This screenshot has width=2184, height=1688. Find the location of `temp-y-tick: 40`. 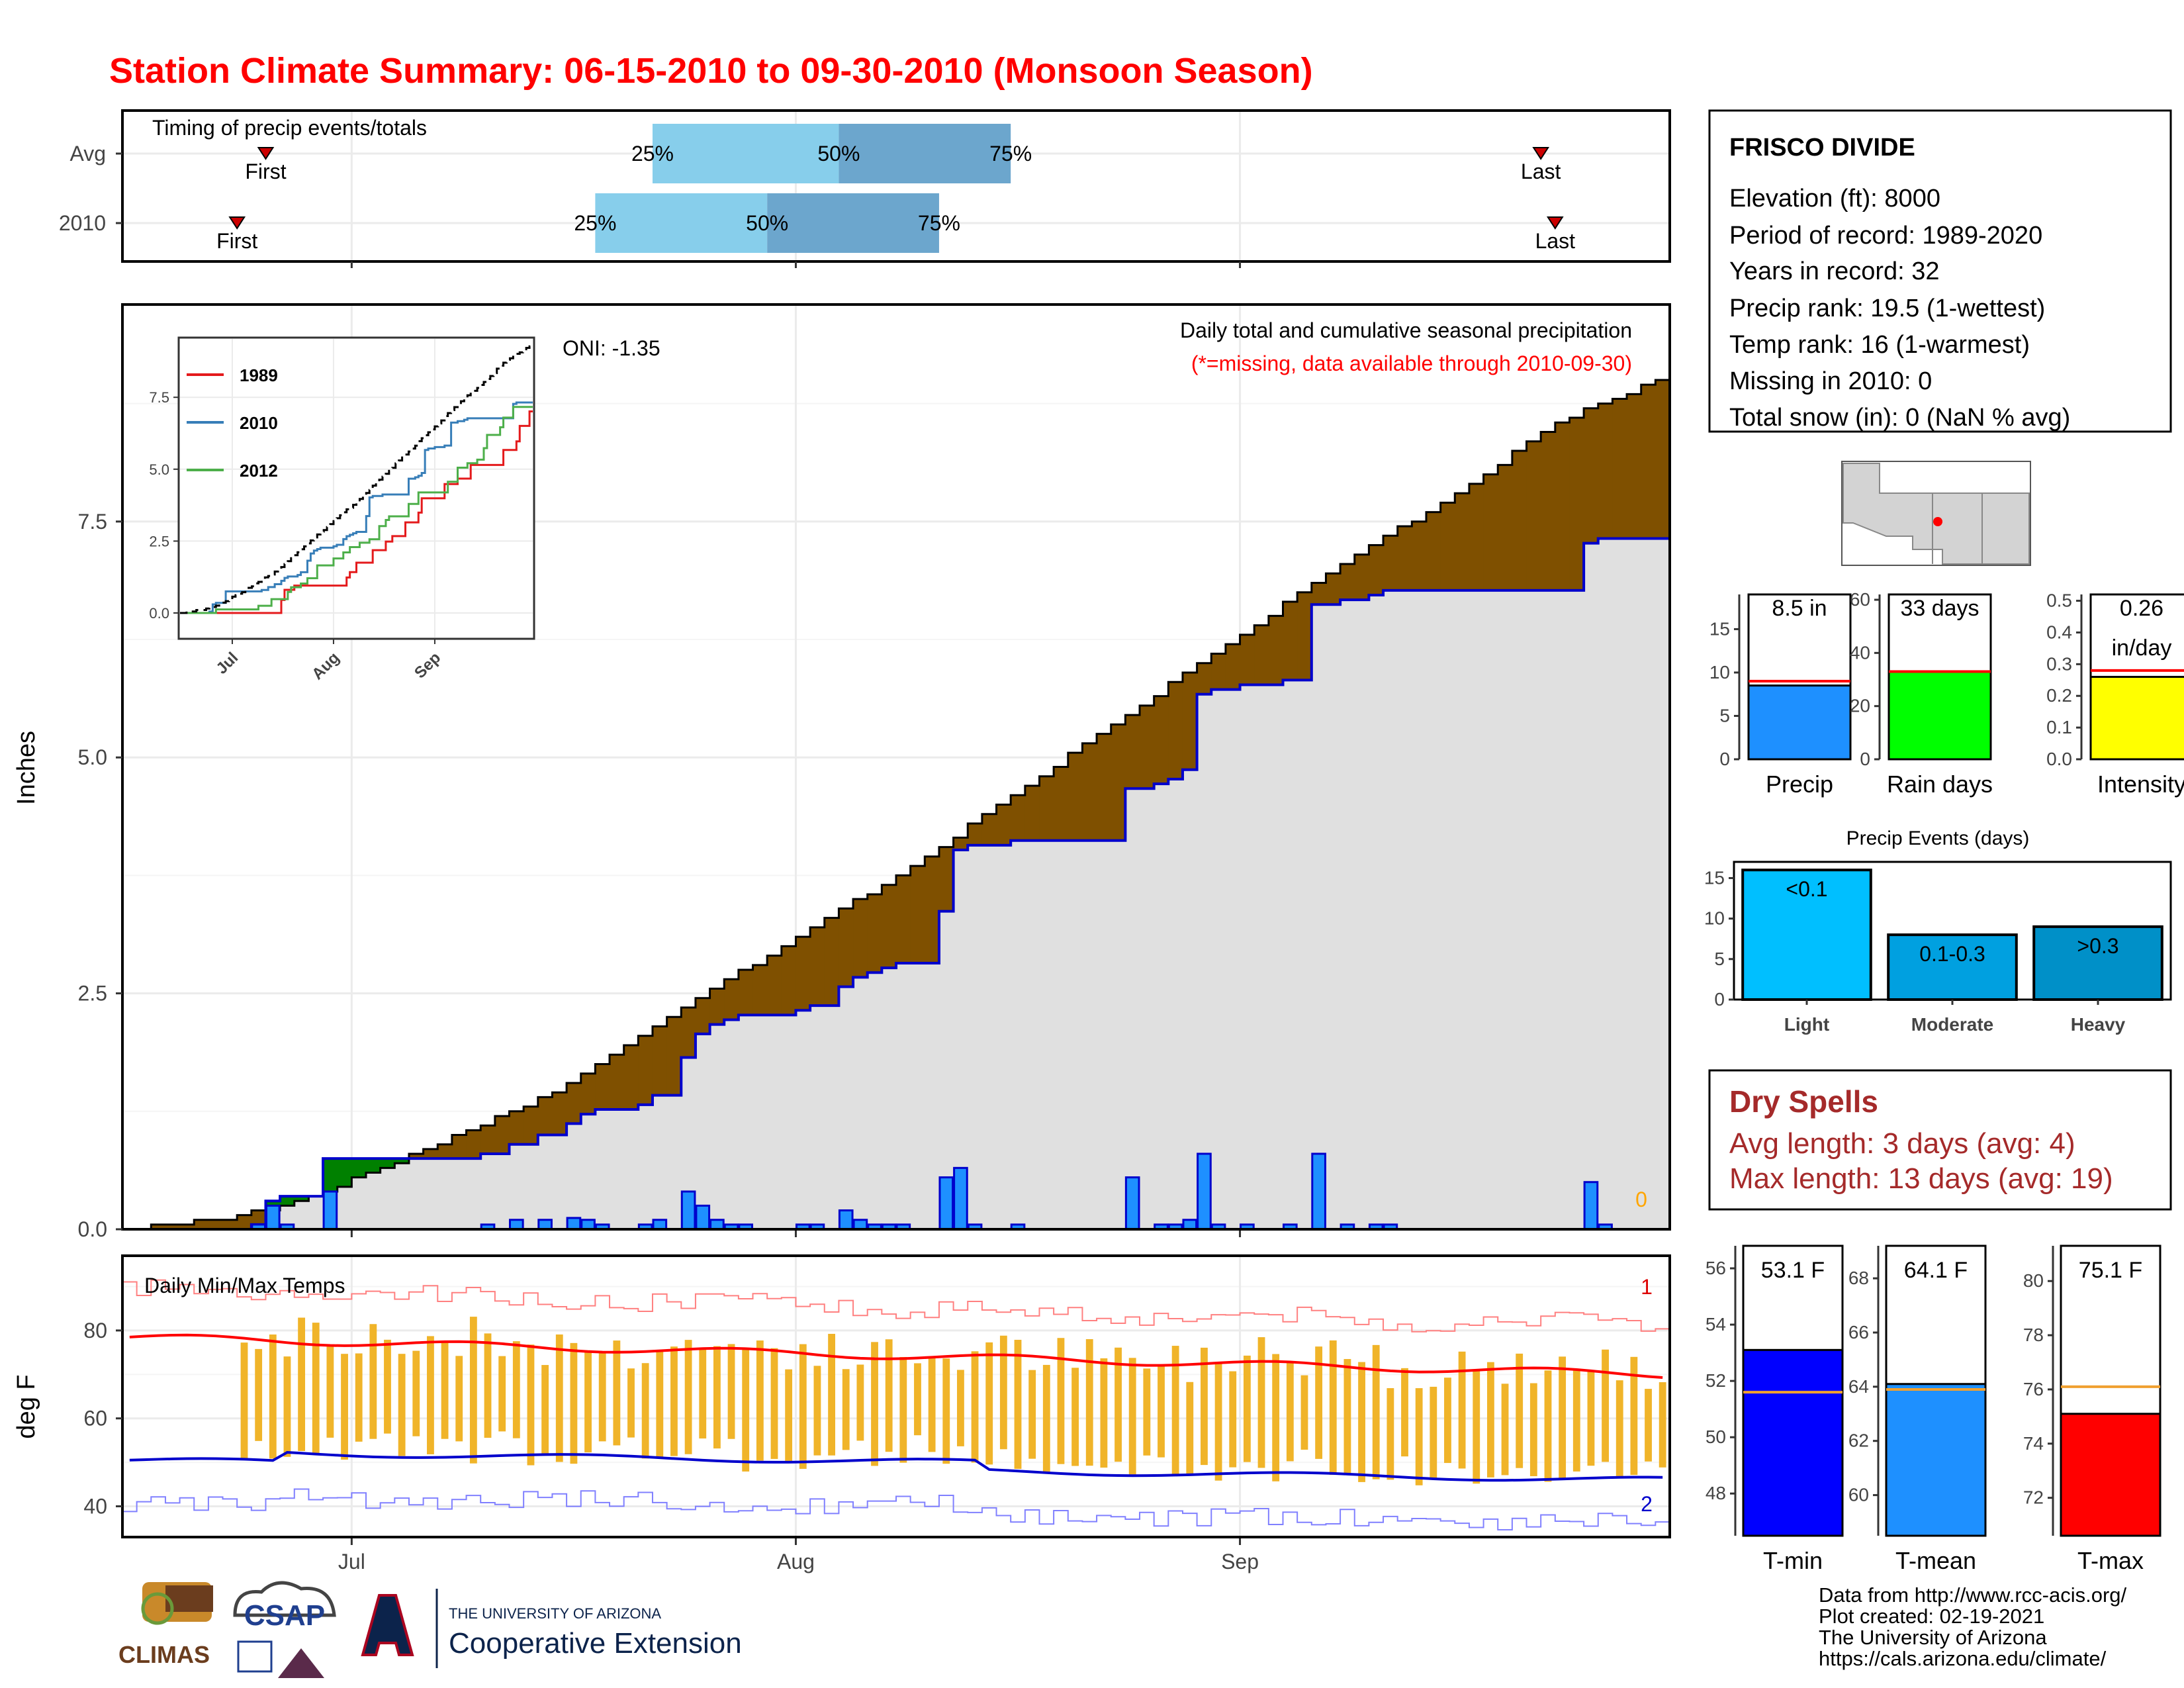

temp-y-tick: 40 is located at coordinates (95, 1507).